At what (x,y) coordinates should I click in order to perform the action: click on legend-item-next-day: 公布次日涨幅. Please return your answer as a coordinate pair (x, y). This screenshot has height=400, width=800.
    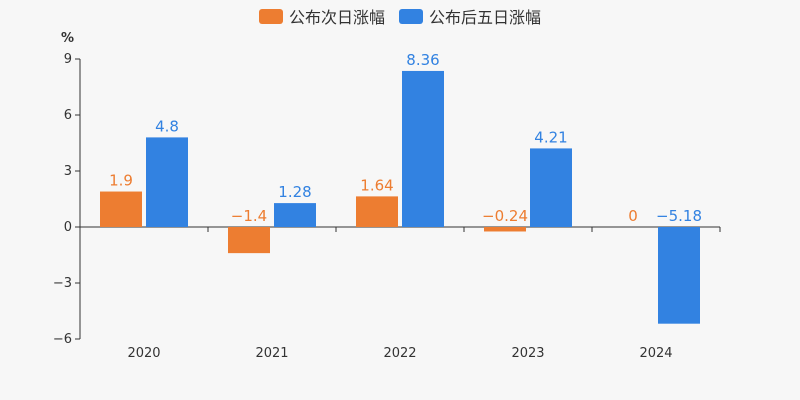
    Looking at the image, I should click on (321, 16).